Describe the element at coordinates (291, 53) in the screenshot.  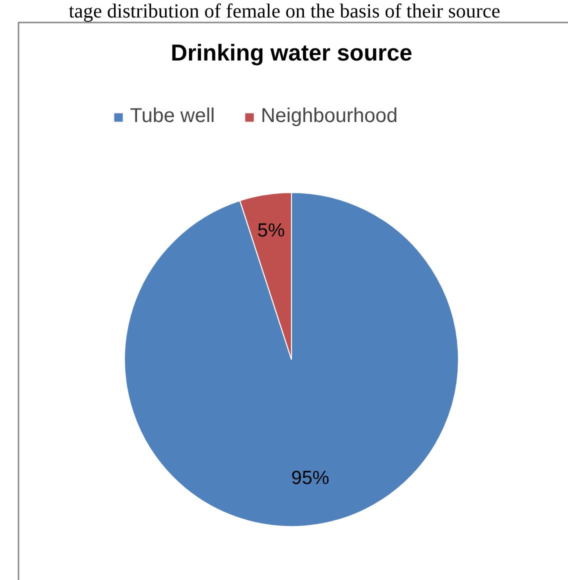
I see `chart-title: Drinking water source` at that location.